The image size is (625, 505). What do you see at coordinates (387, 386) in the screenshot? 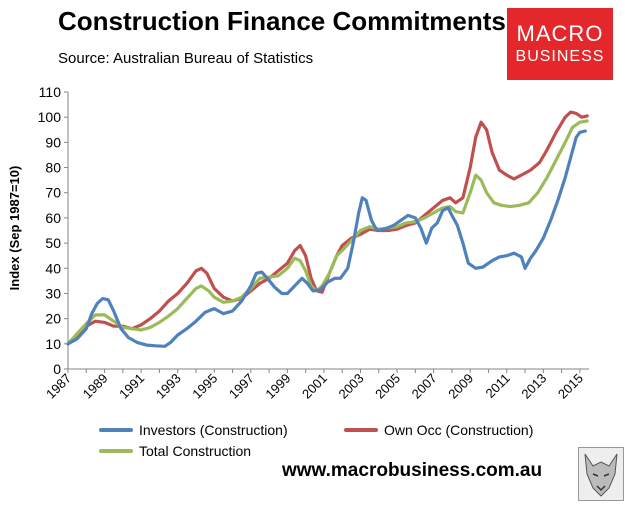
I see `x-tick-label: 2005` at bounding box center [387, 386].